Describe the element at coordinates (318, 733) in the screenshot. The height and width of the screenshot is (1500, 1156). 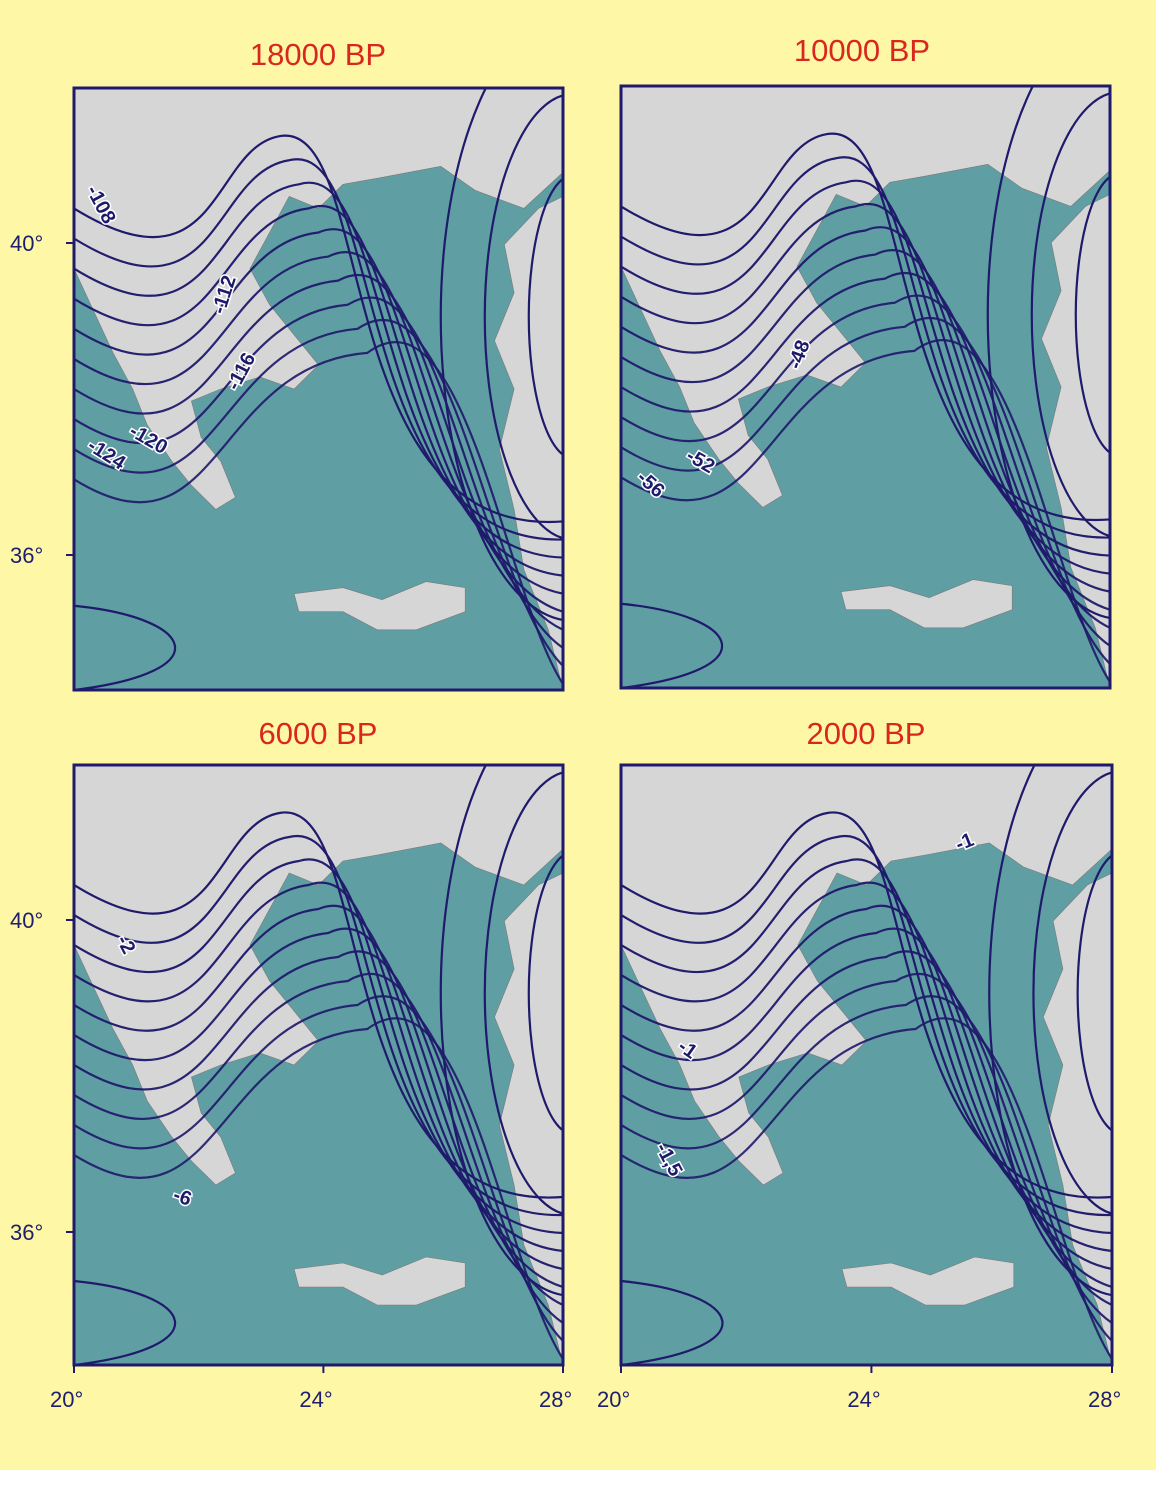
I see `panel-title: 6000 BP` at that location.